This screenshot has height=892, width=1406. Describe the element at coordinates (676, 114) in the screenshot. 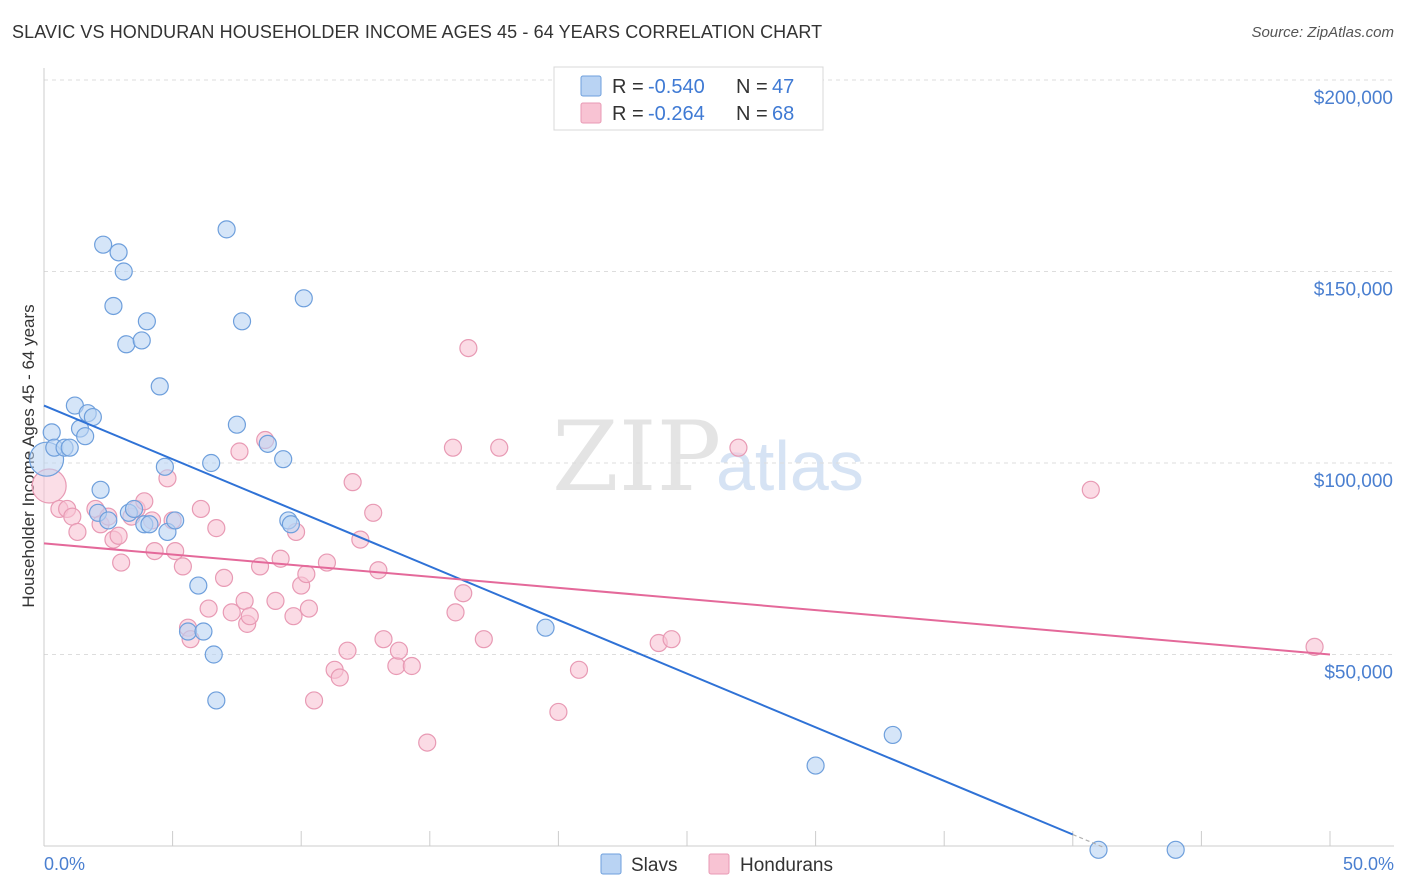

I see `legend-hondurans-r-value: -0.264` at that location.